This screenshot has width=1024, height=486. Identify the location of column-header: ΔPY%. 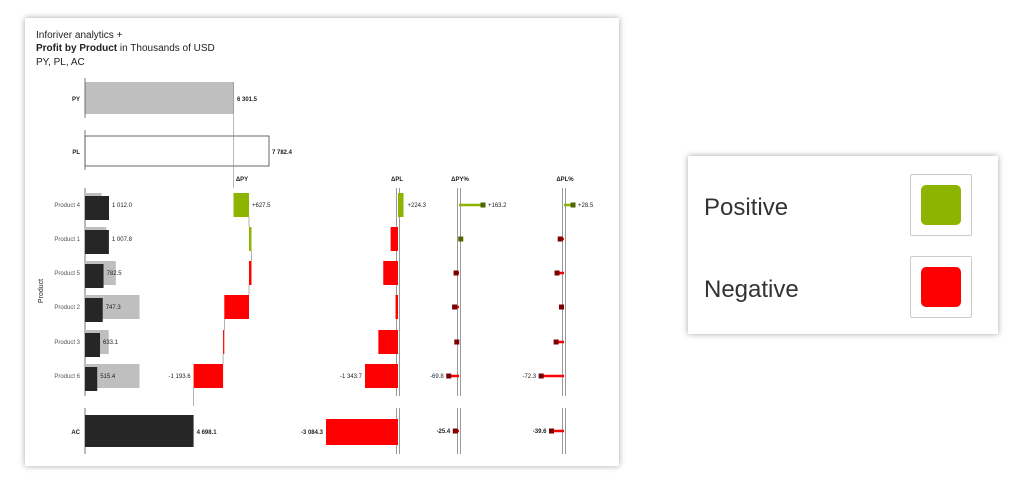
(460, 180).